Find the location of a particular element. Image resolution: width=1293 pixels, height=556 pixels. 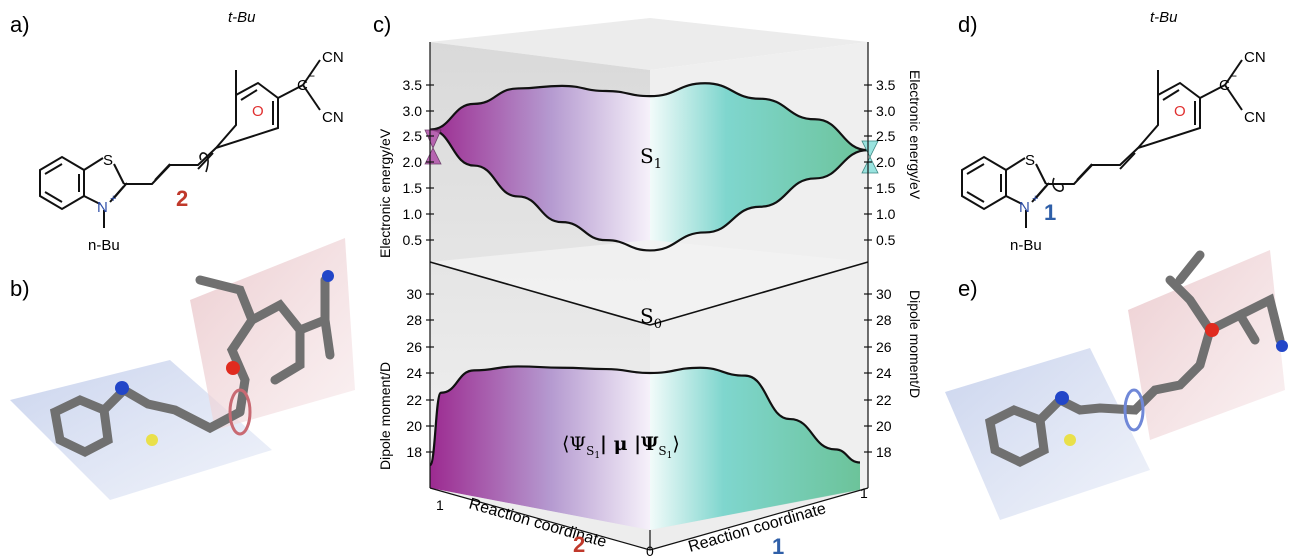

molecule-structure-left is located at coordinates (180, 143).